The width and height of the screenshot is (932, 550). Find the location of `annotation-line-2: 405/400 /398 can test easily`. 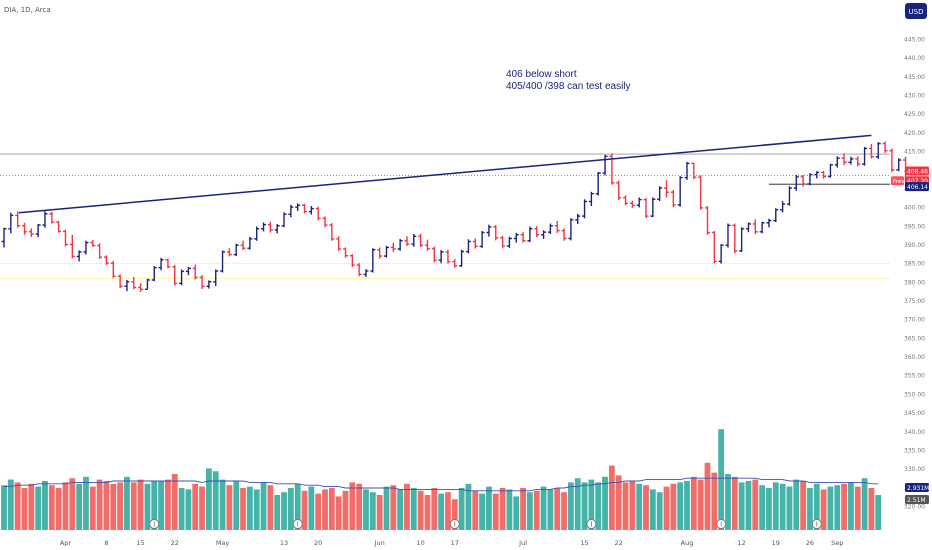

annotation-line-2: 405/400 /398 can test easily is located at coordinates (568, 86).